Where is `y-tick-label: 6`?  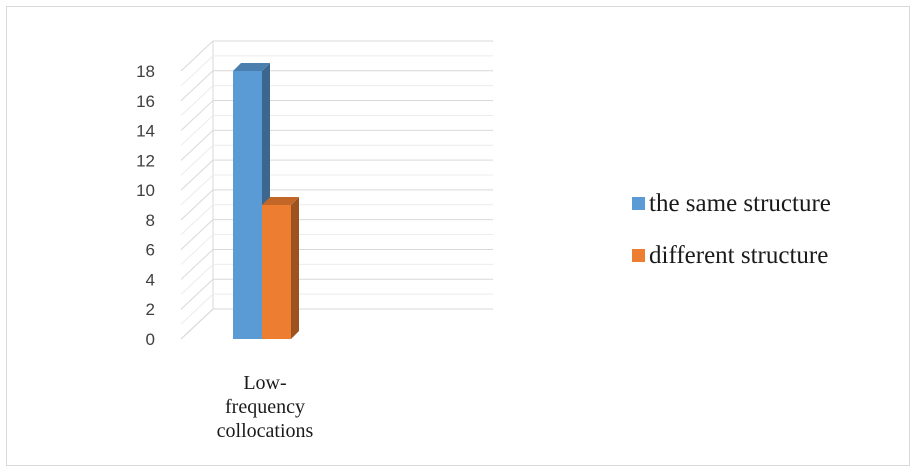
y-tick-label: 6 is located at coordinates (150, 250).